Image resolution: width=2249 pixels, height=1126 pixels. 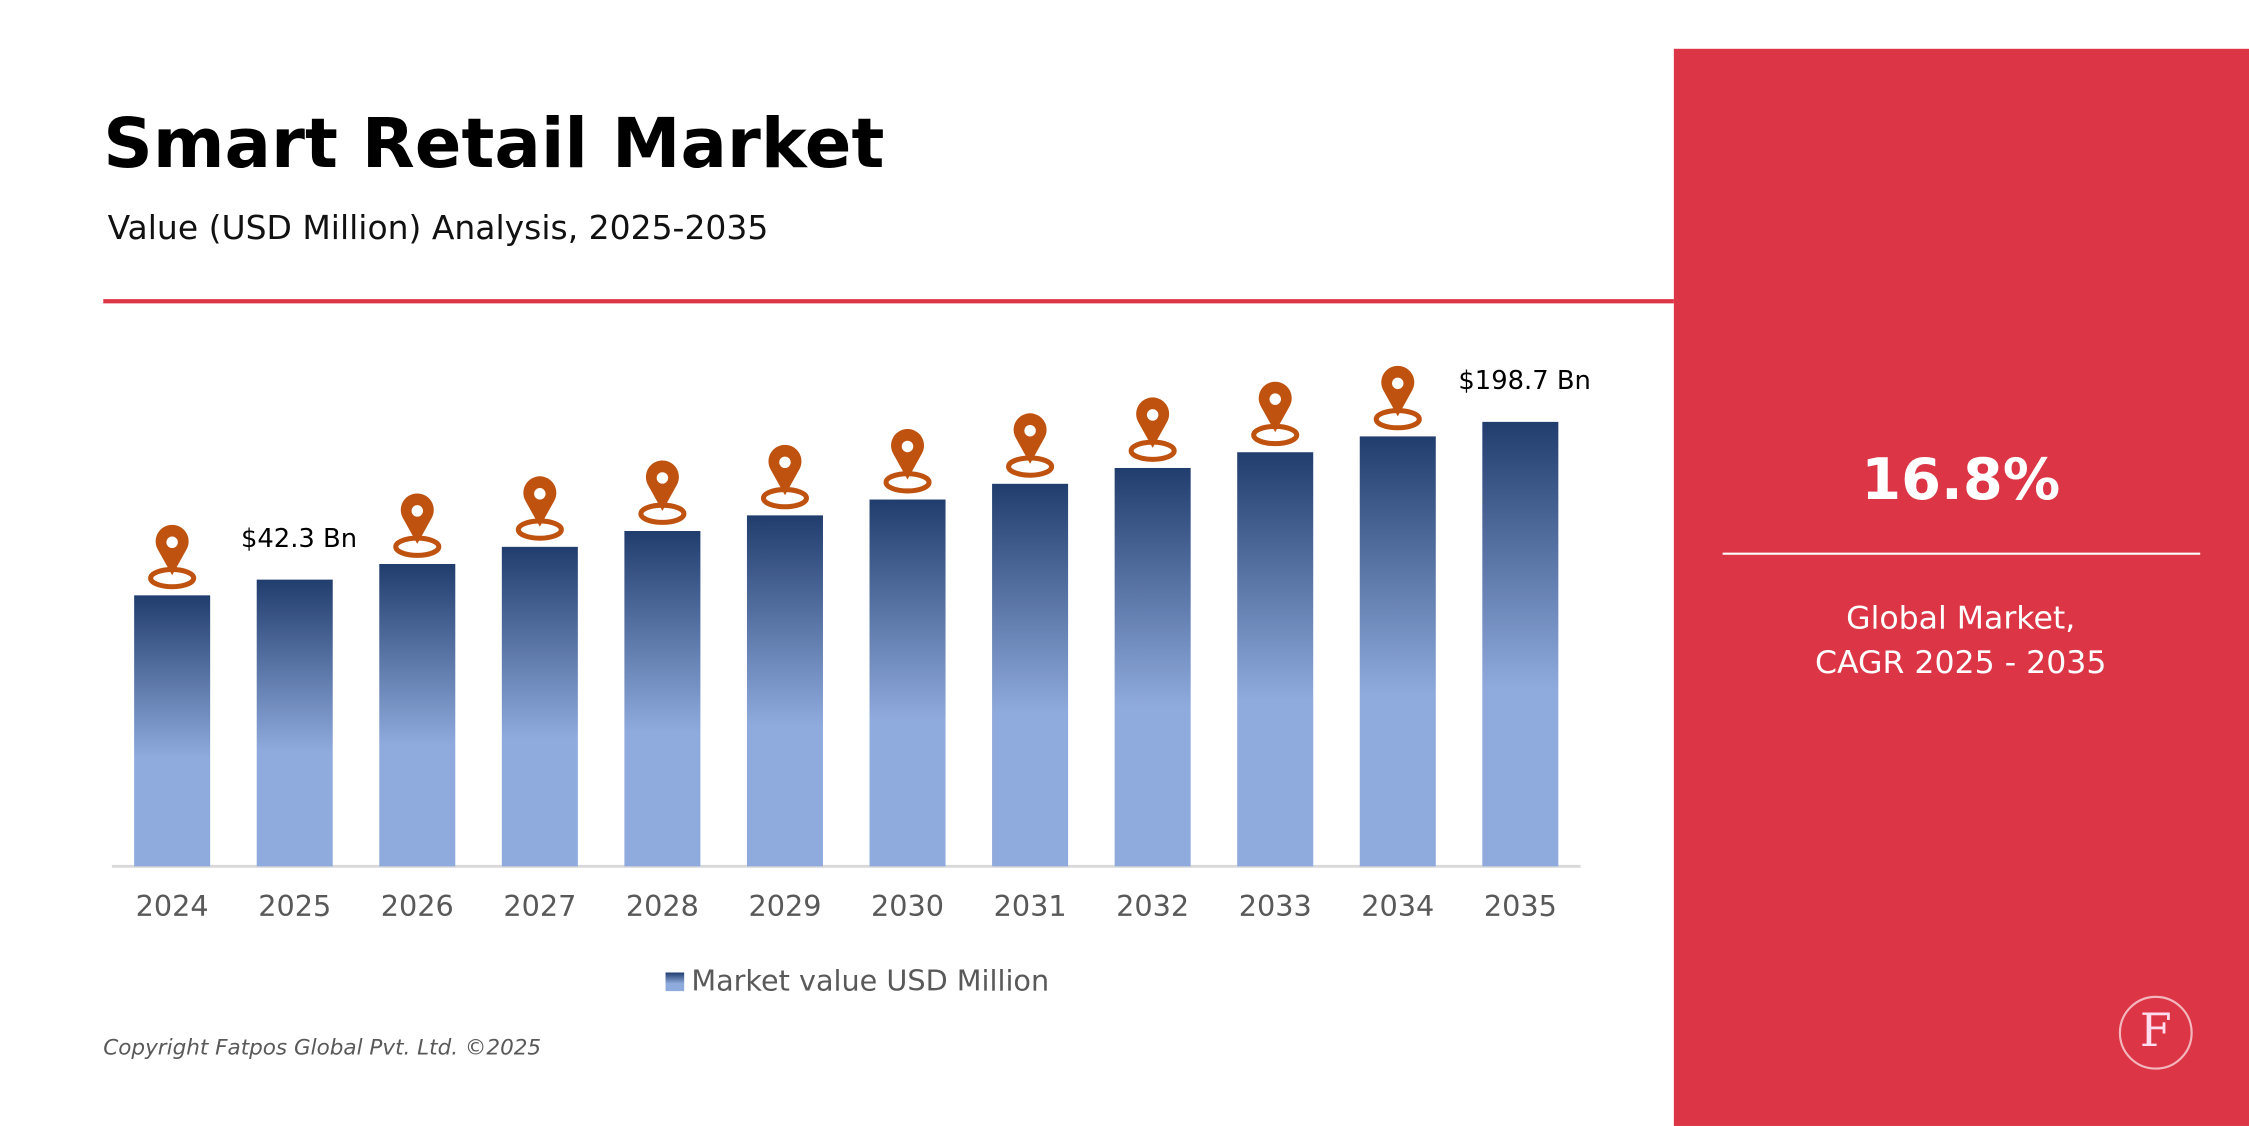 What do you see at coordinates (438, 227) in the screenshot?
I see `subtitle: Value (USD Million) Analysis, 2025-2035` at bounding box center [438, 227].